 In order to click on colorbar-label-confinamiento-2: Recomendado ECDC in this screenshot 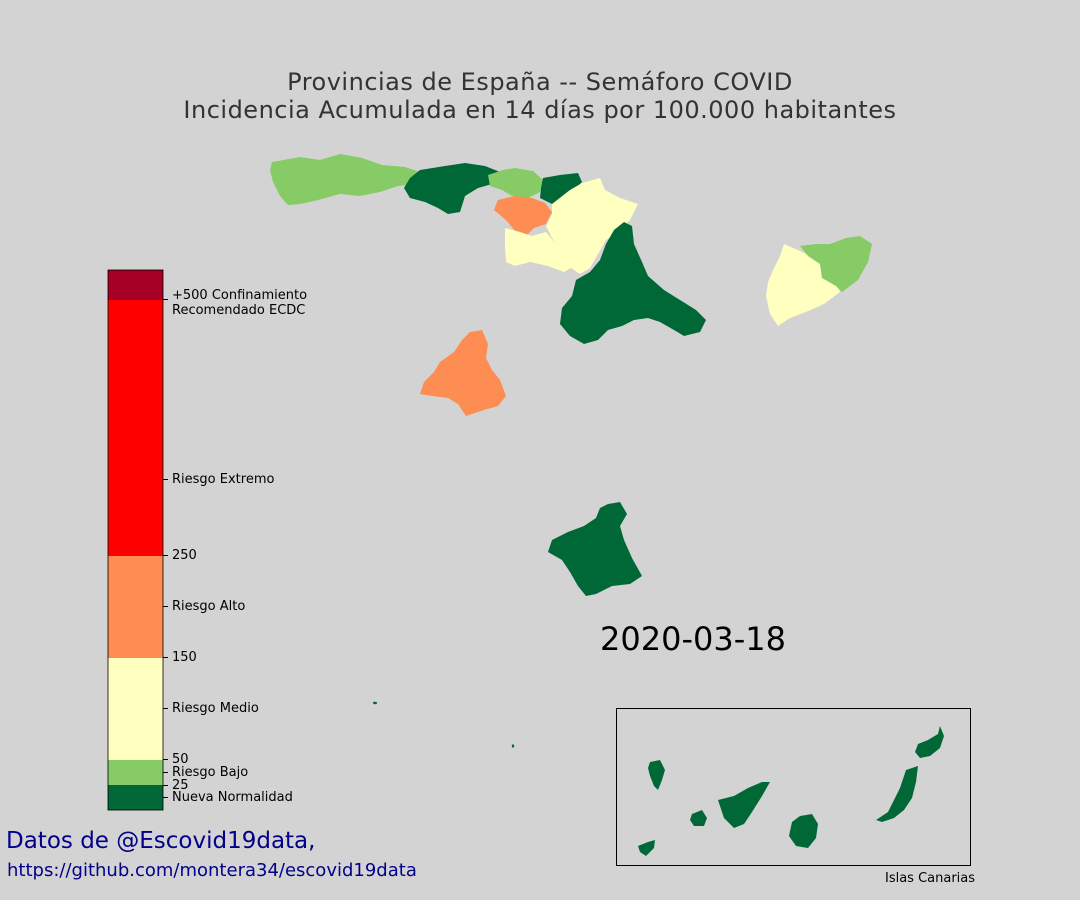, I will do `click(239, 310)`.